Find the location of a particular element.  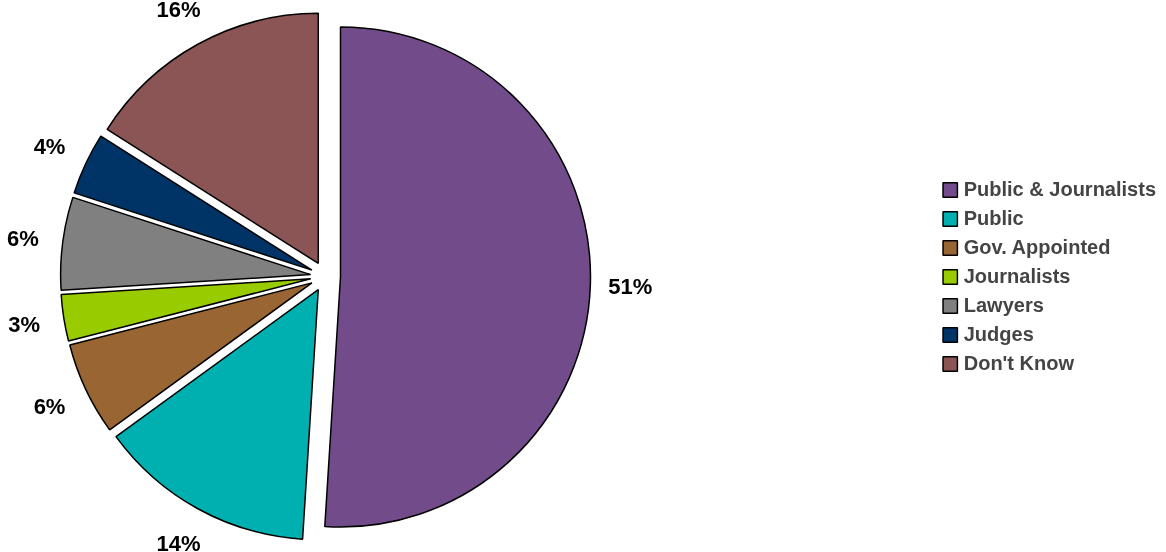

legend-label: Lawyers is located at coordinates (1003, 305).